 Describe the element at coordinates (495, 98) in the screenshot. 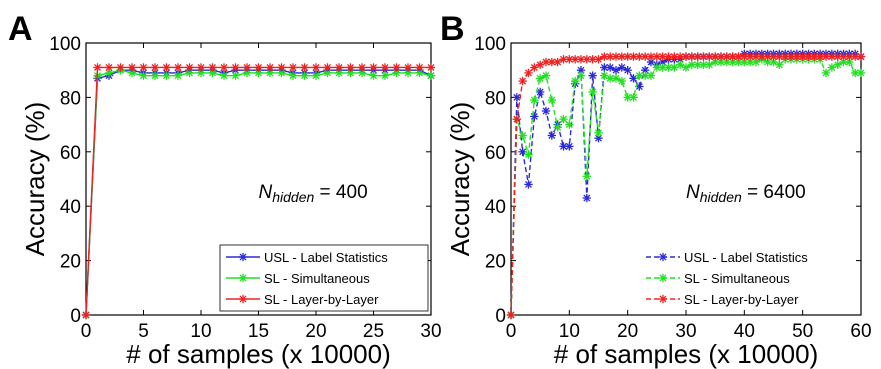

I see `y-tick-label: 80` at that location.